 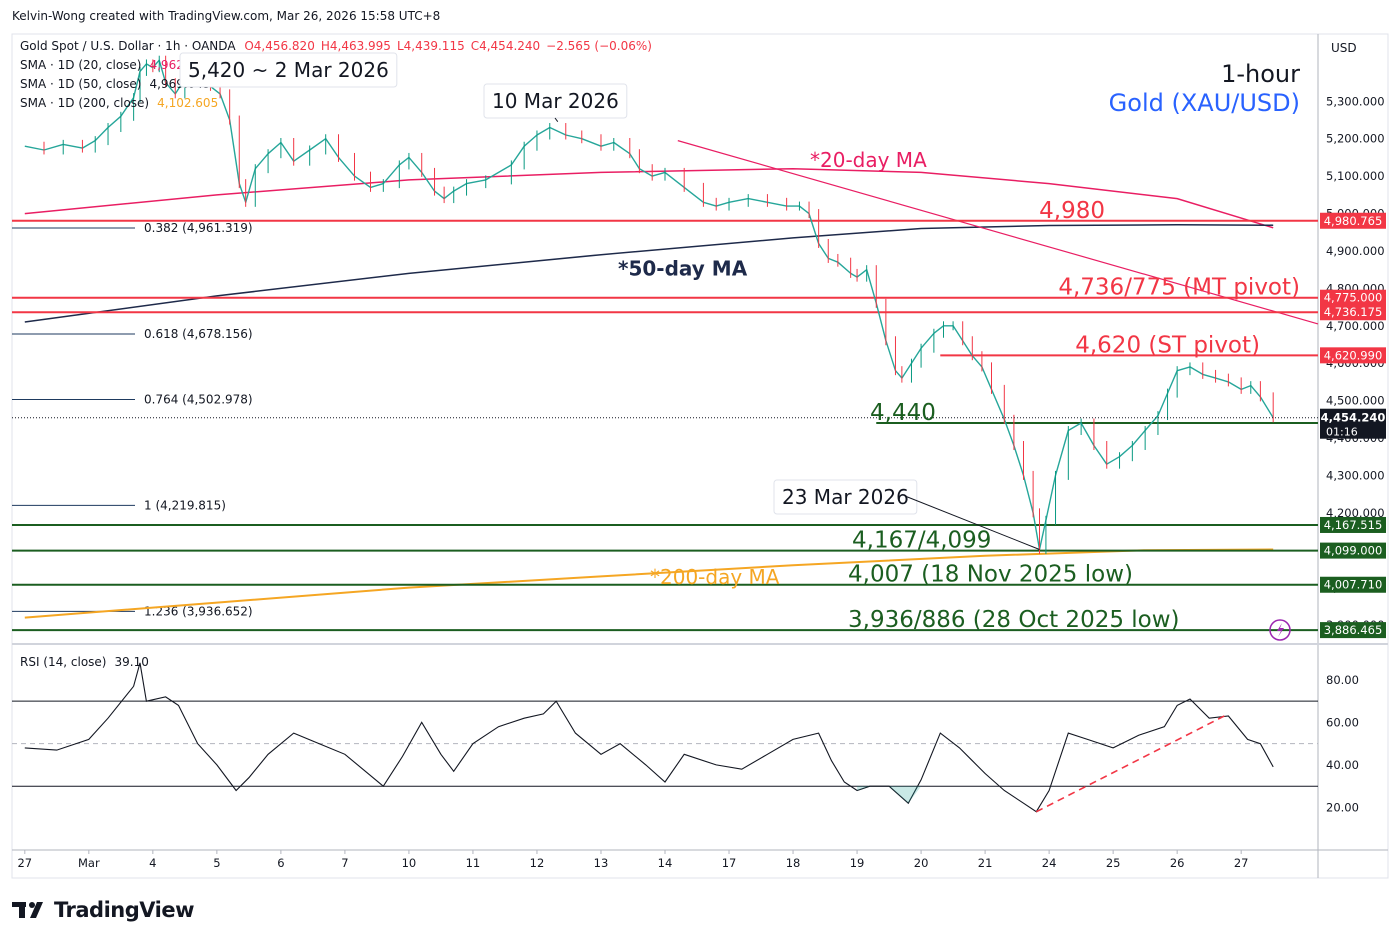 I want to click on level-axis-label: 4,775.000, so click(x=1353, y=298).